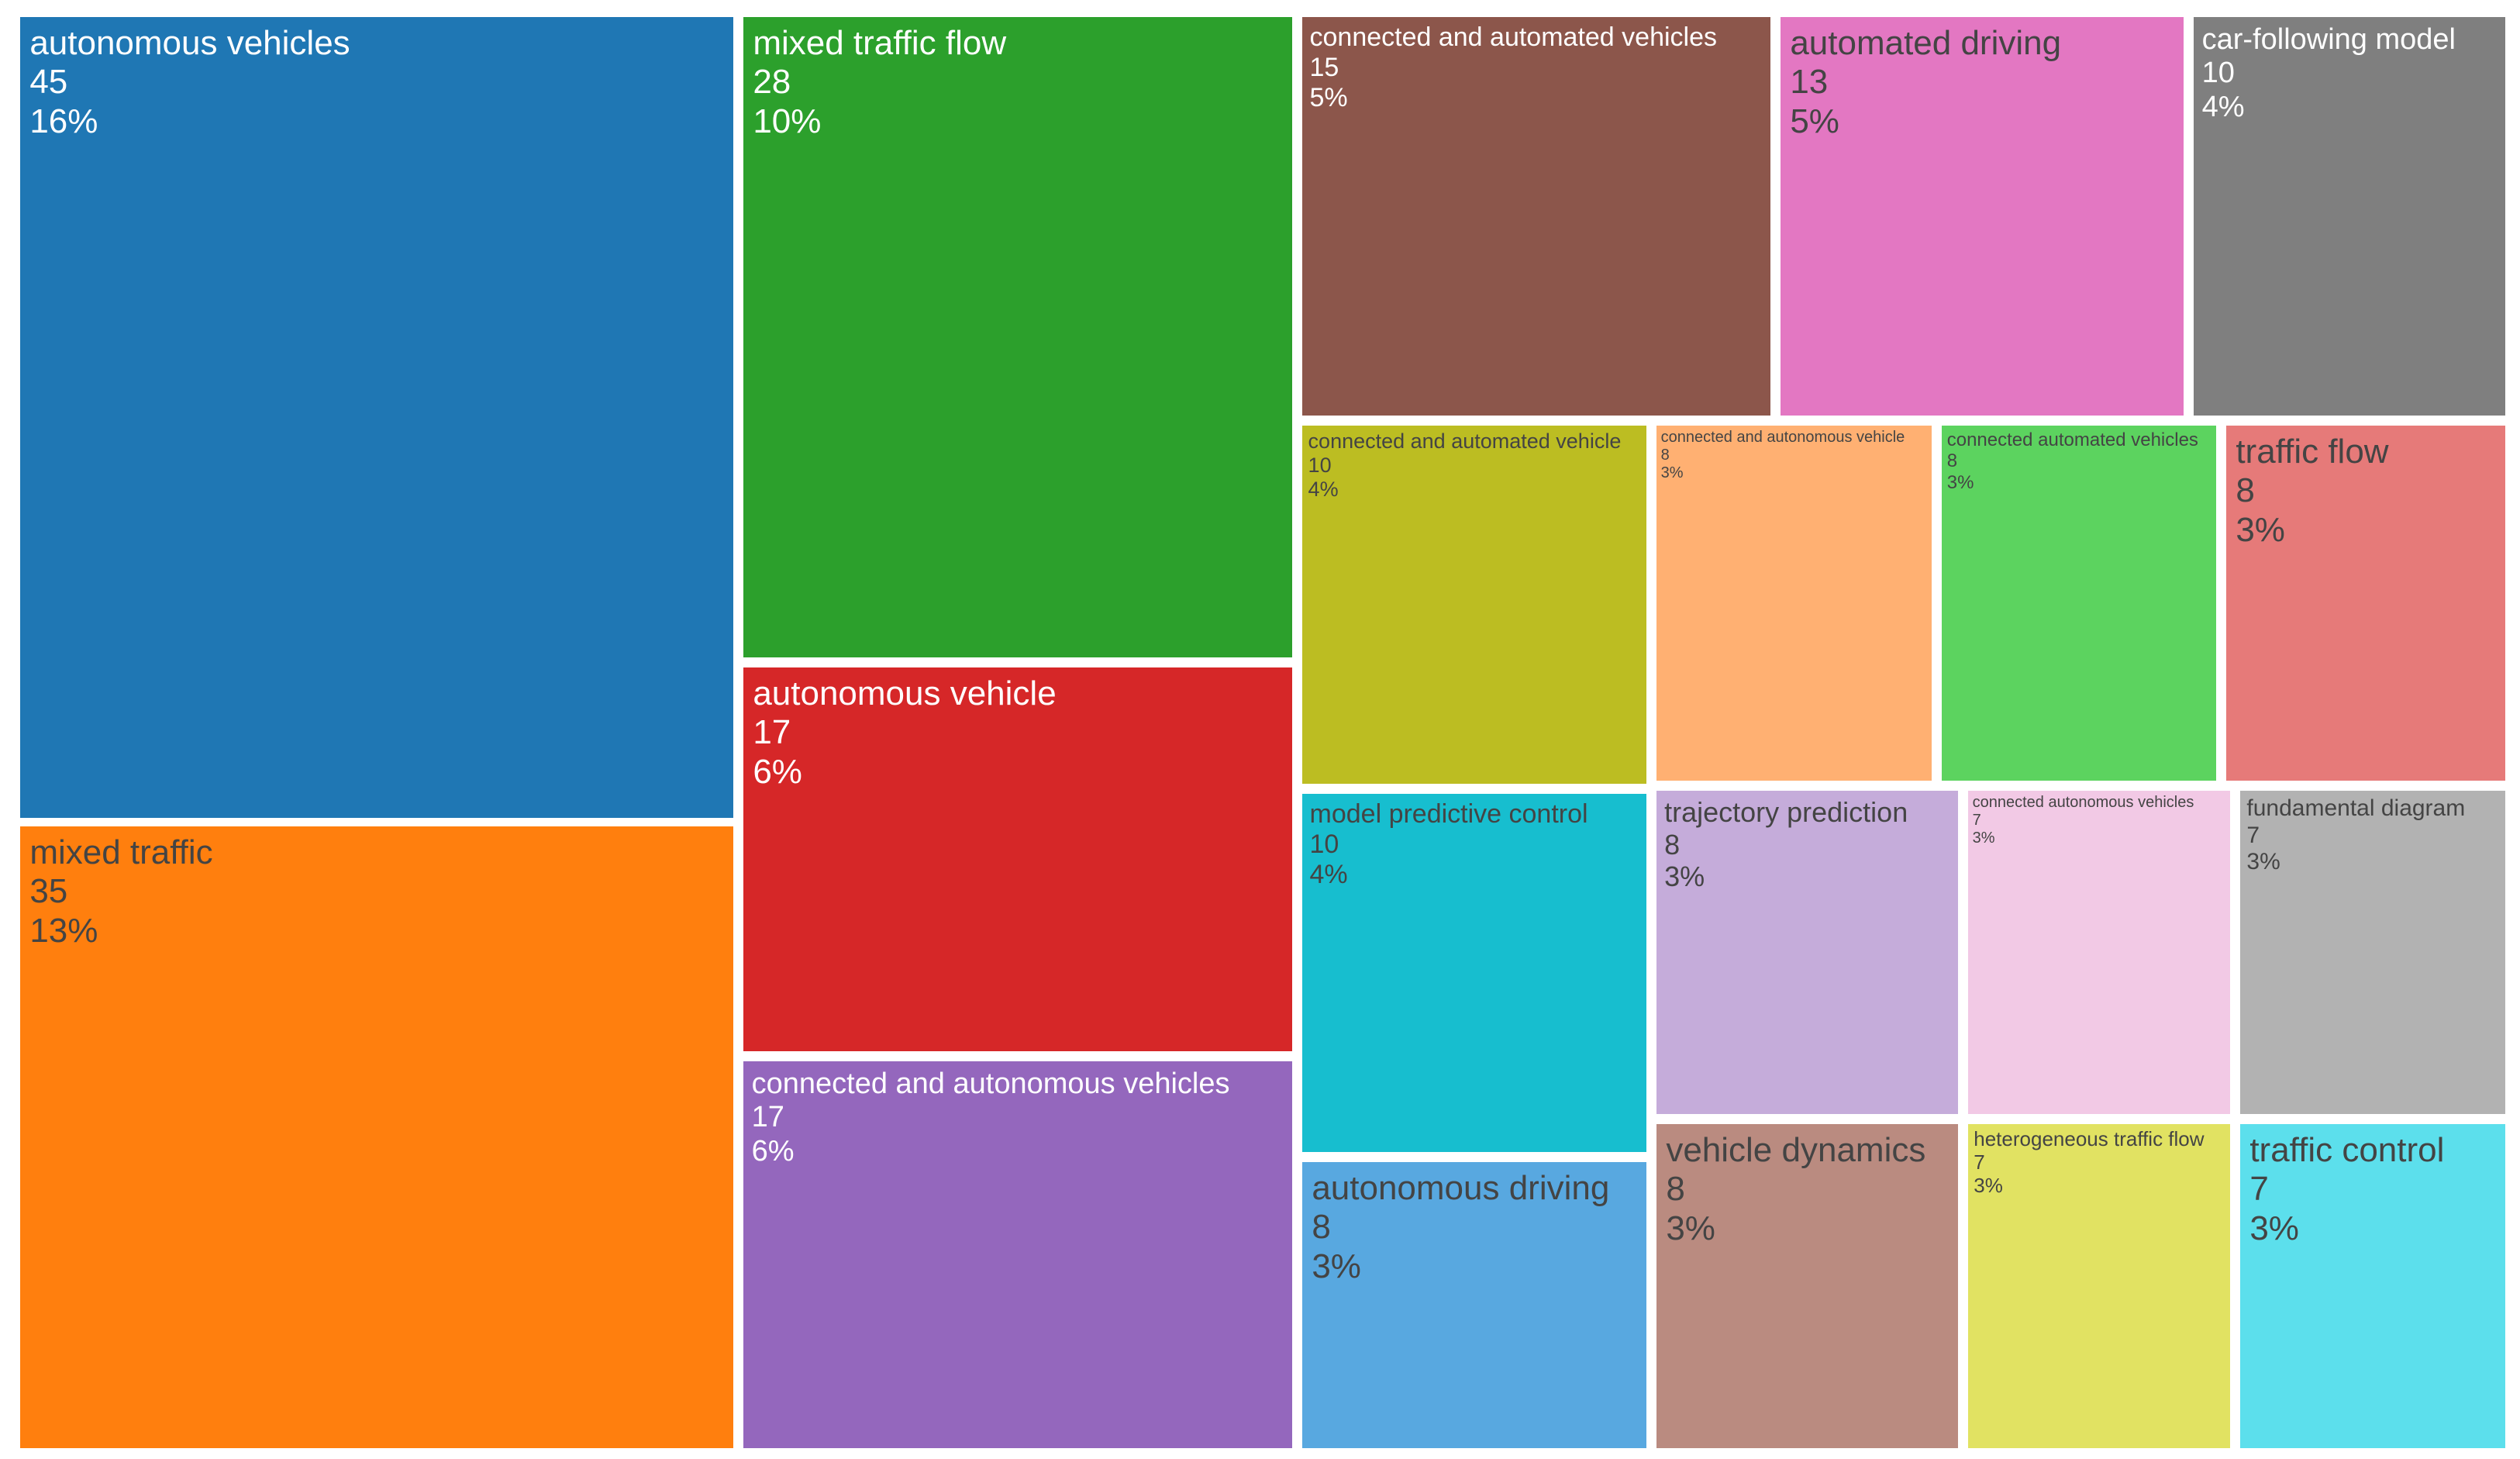 The width and height of the screenshot is (2520, 1459). Describe the element at coordinates (49, 891) in the screenshot. I see `tile-value: 35` at that location.